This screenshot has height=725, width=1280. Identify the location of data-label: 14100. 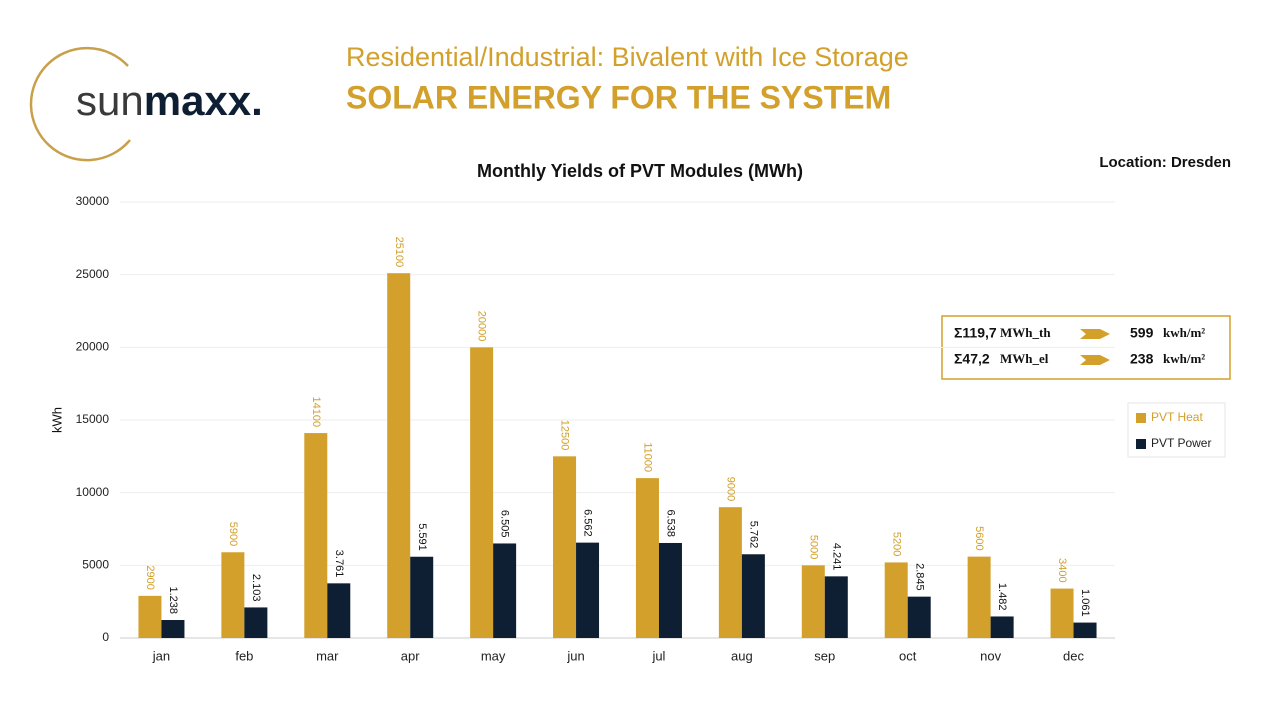
(316, 411).